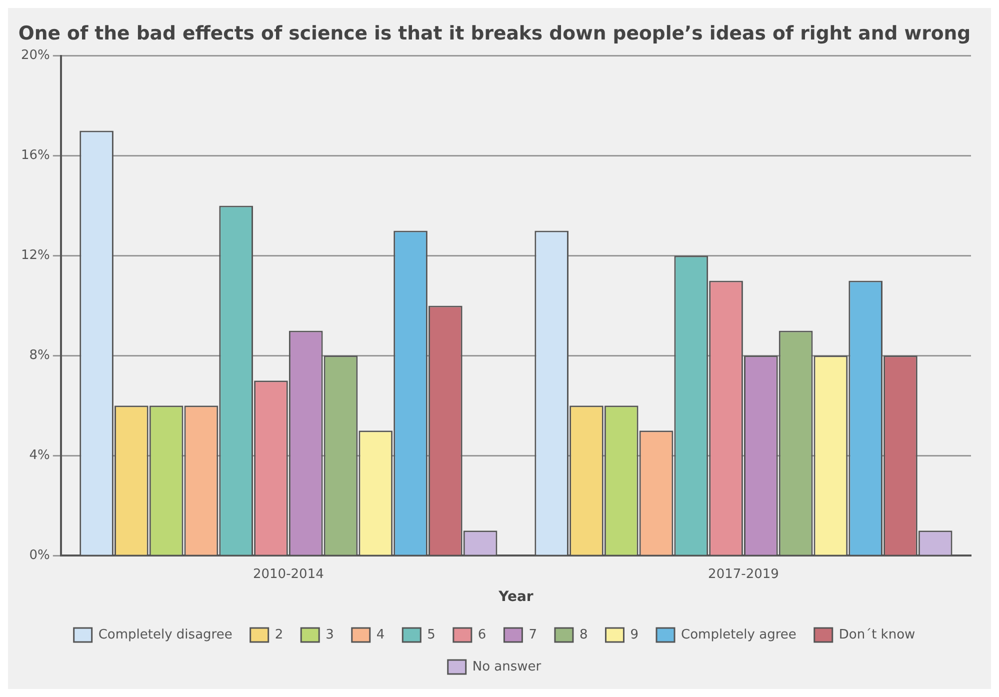 The width and height of the screenshot is (999, 697). I want to click on legend-label: No answer, so click(507, 666).